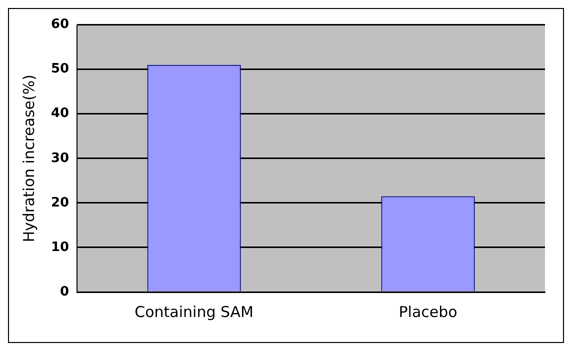 This screenshot has width=572, height=351. Describe the element at coordinates (60, 247) in the screenshot. I see `y-tick-label: 10` at that location.